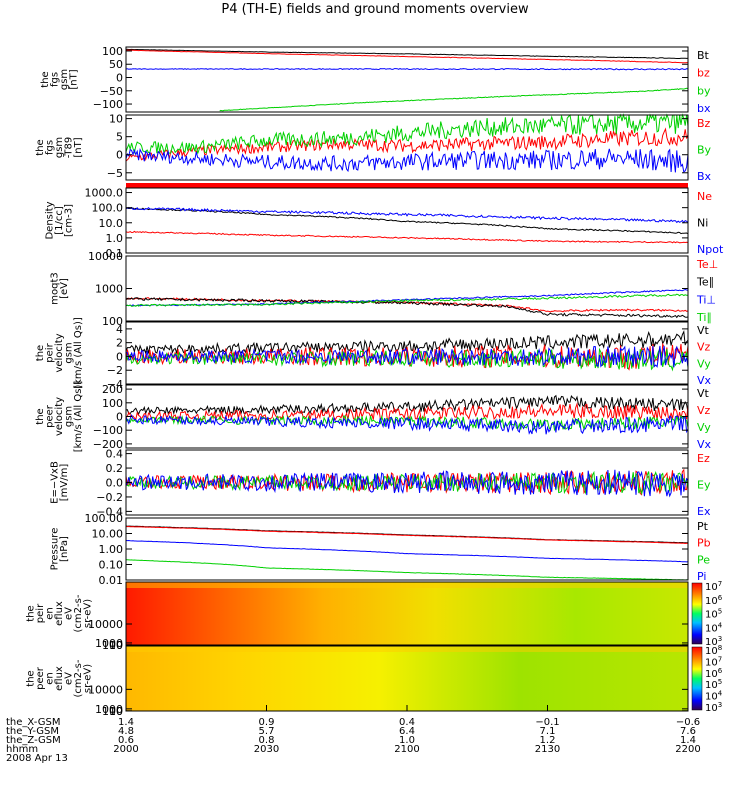 This screenshot has width=750, height=800. Describe the element at coordinates (548, 731) in the screenshot. I see `x-tick-label: 7.1` at that location.